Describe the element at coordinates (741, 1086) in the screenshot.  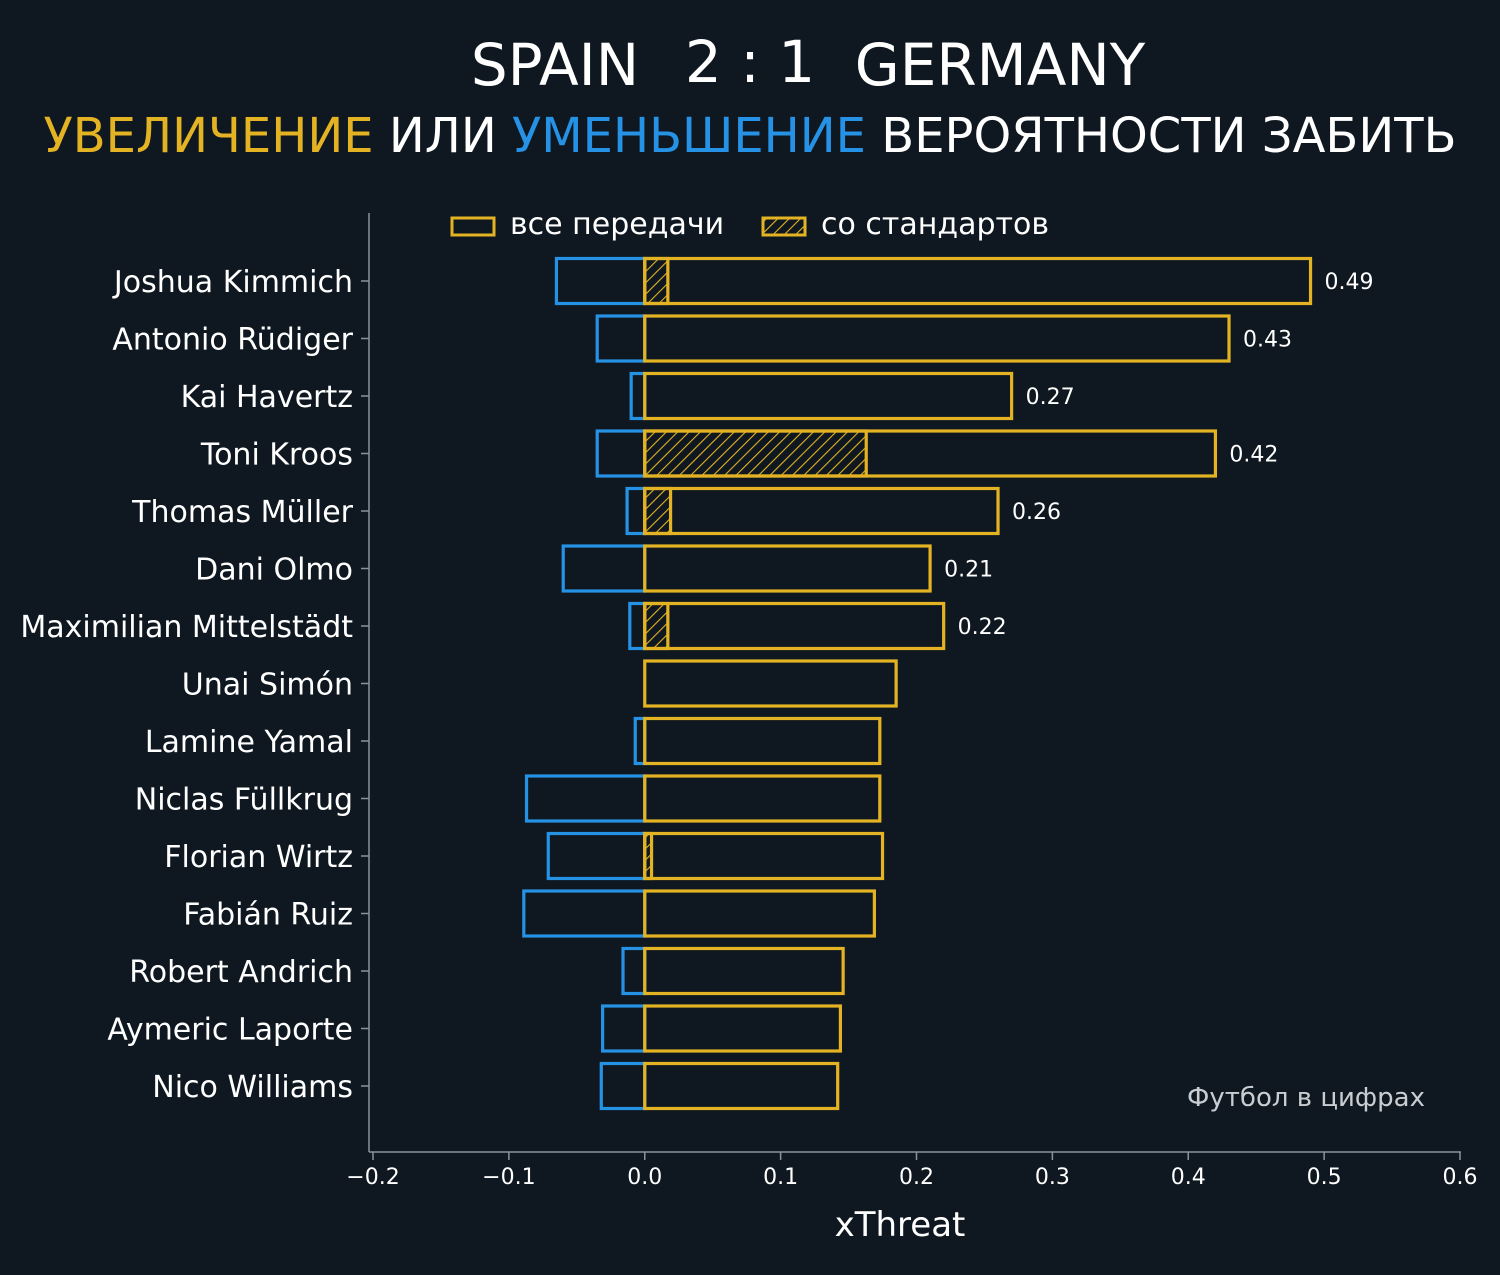
I see `bar-increase-nico-williams` at that location.